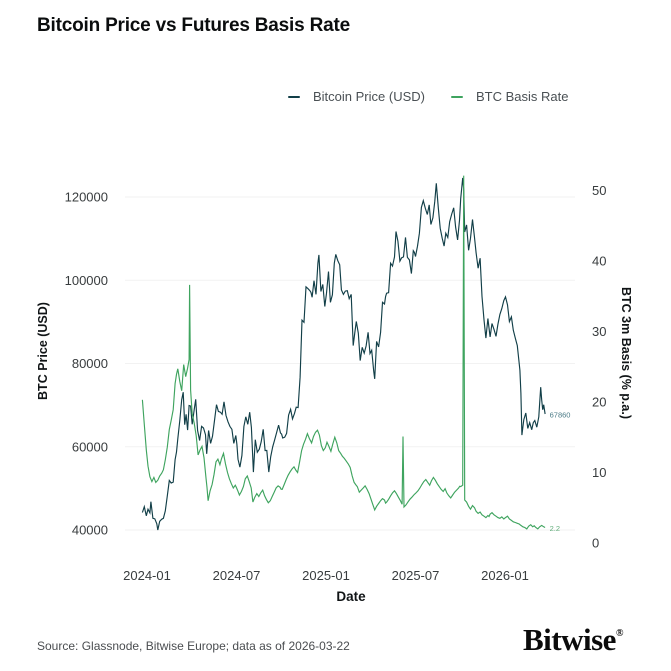 This screenshot has height=671, width=671. What do you see at coordinates (522, 96) in the screenshot?
I see `legend-label-basis-rate: BTC Basis Rate` at bounding box center [522, 96].